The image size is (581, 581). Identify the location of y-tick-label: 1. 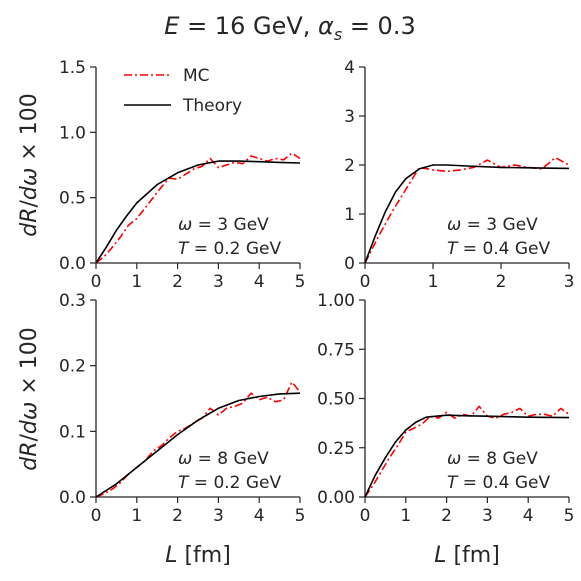
(349, 215).